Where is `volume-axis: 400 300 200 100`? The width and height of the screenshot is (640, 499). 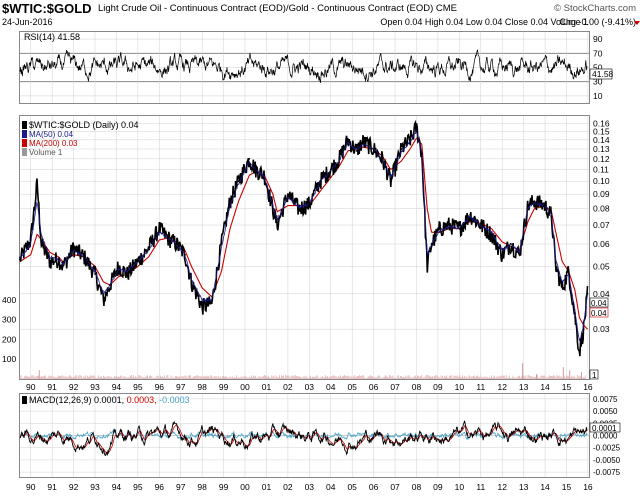 volume-axis: 400 300 200 100 is located at coordinates (9, 329).